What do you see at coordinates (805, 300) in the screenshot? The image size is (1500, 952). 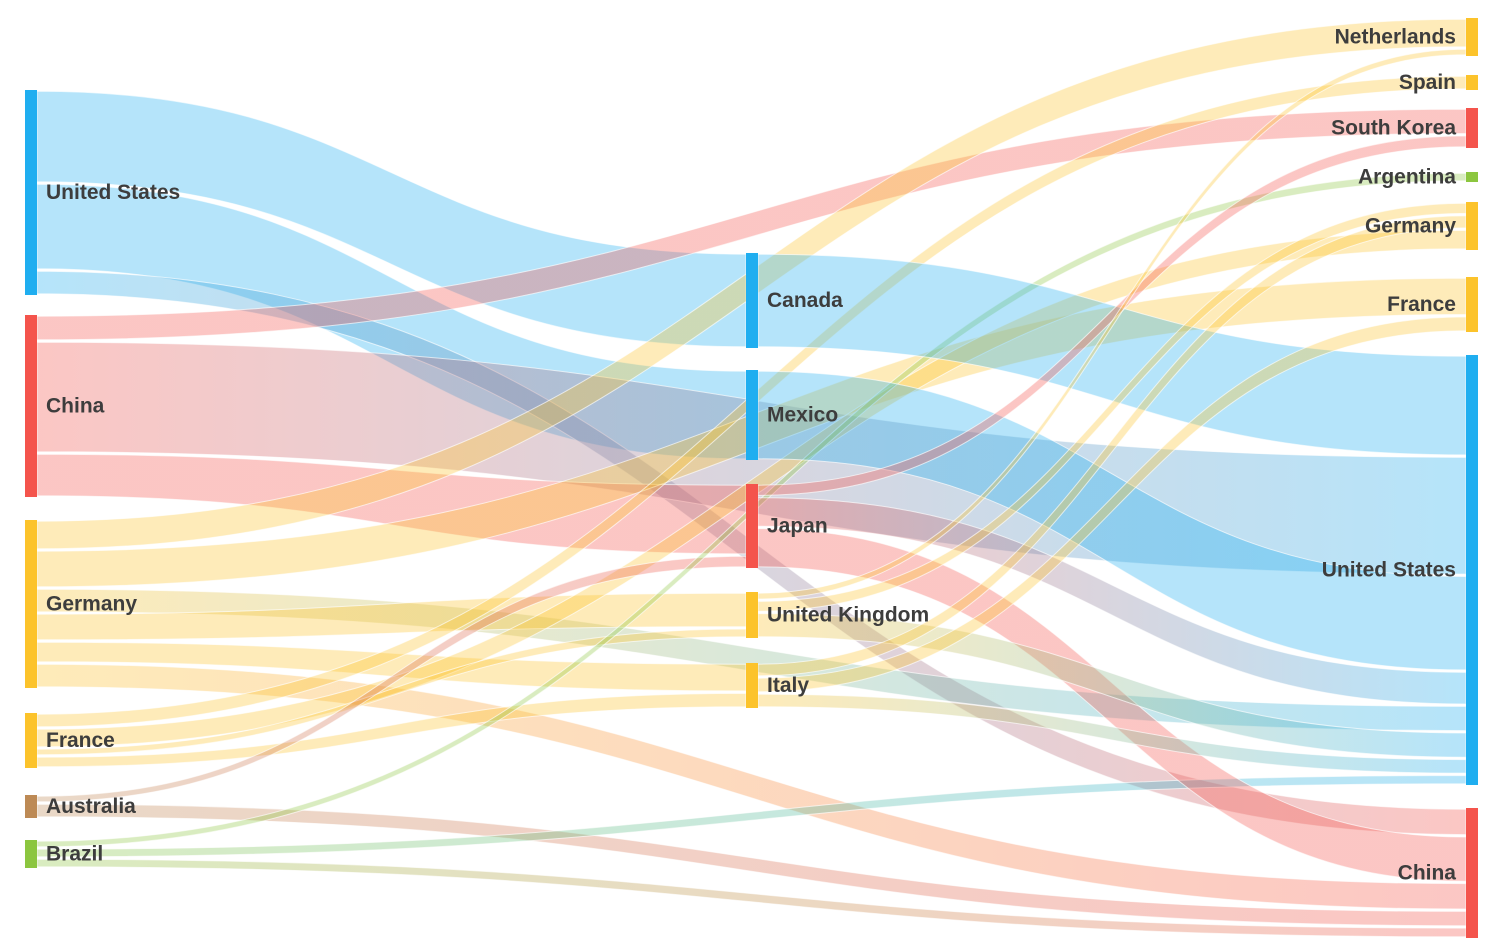 I see `label-canada: Canada` at bounding box center [805, 300].